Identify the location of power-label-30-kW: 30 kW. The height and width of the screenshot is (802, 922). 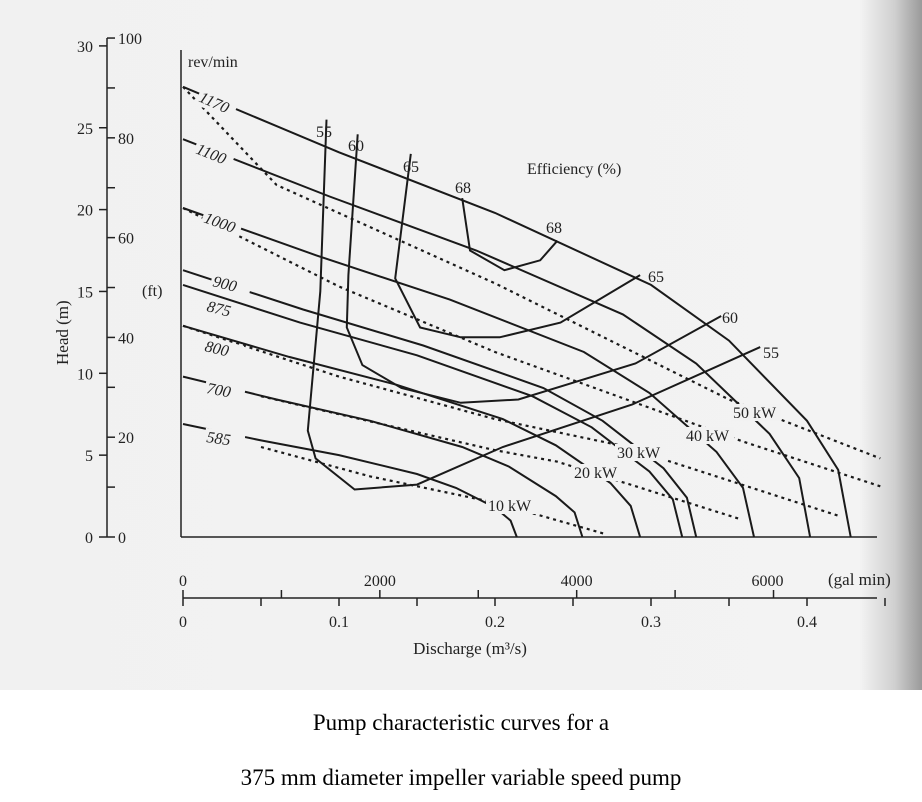
(639, 453).